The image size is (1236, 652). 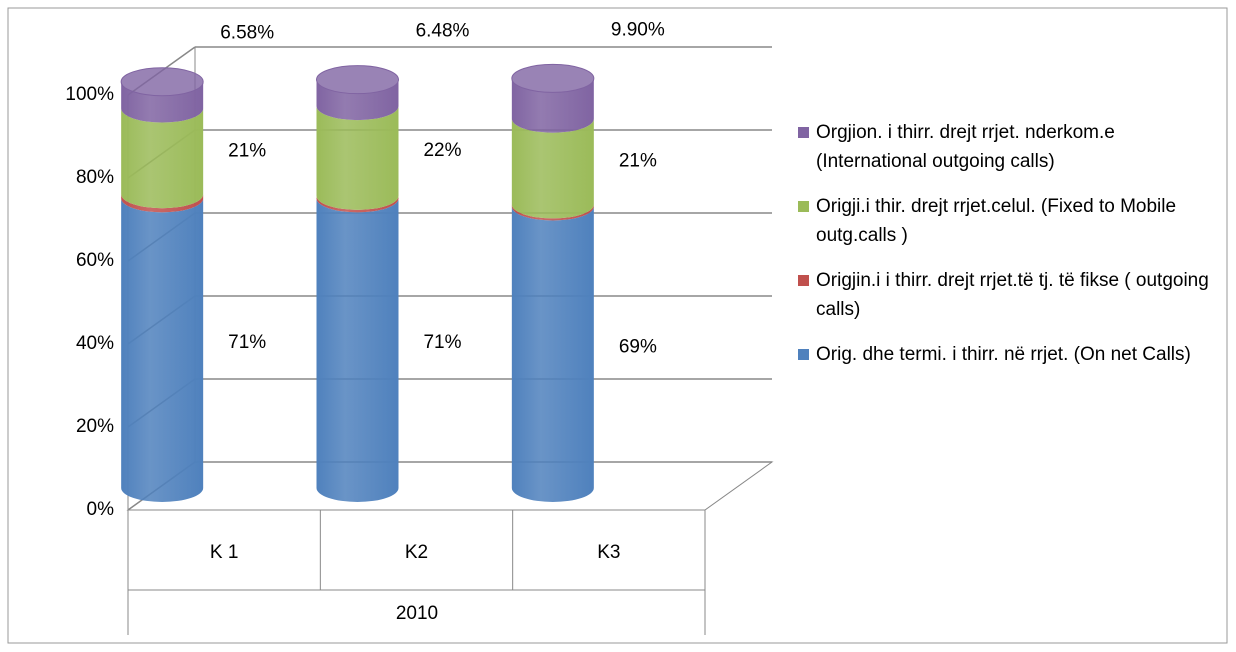 I want to click on category-group-label: 2010, so click(x=417, y=613).